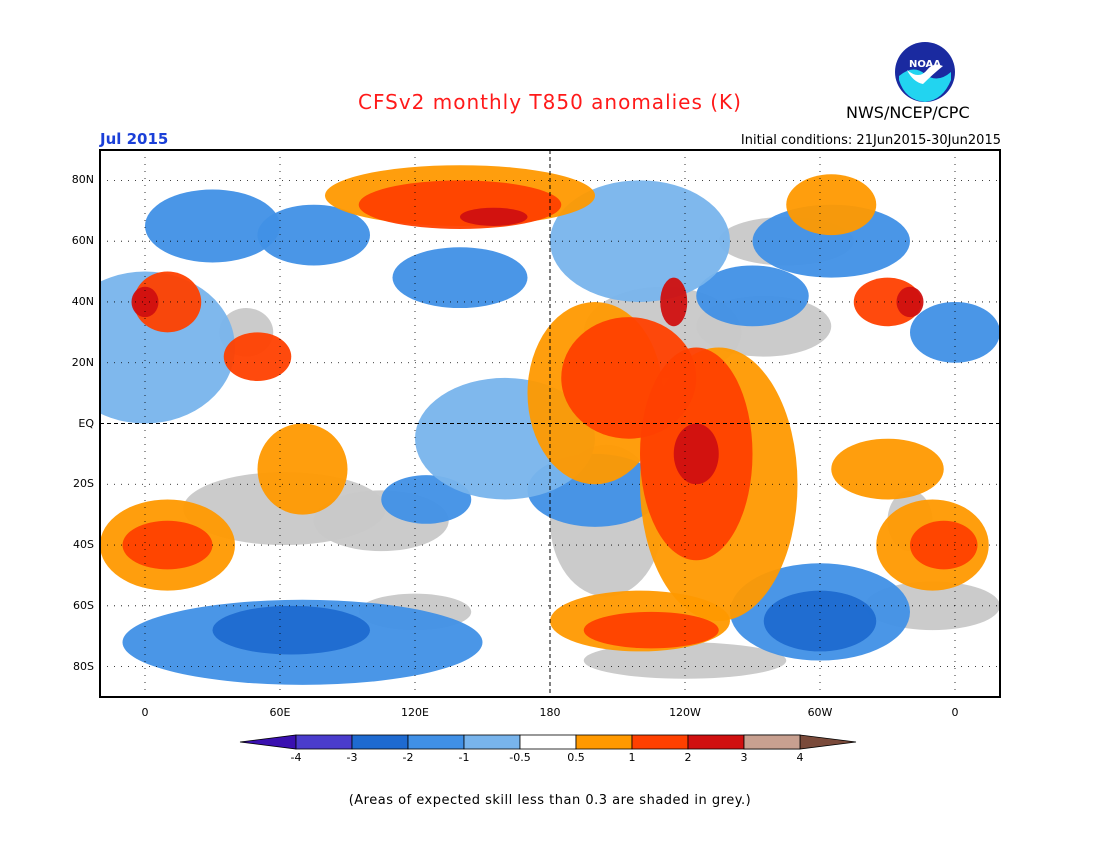 The height and width of the screenshot is (850, 1100). I want to click on colorbar-tick-label: 3, so click(744, 757).